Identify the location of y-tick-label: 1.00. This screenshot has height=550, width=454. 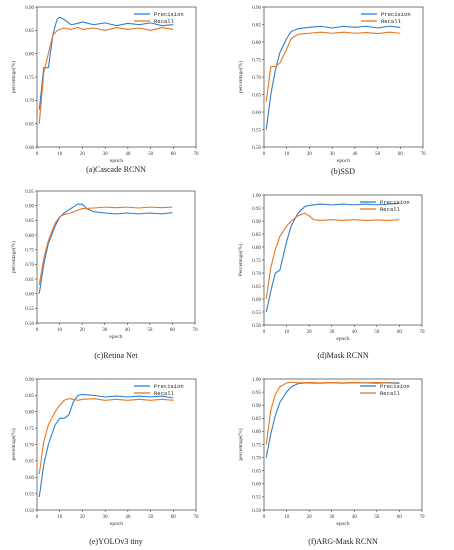
(256, 196).